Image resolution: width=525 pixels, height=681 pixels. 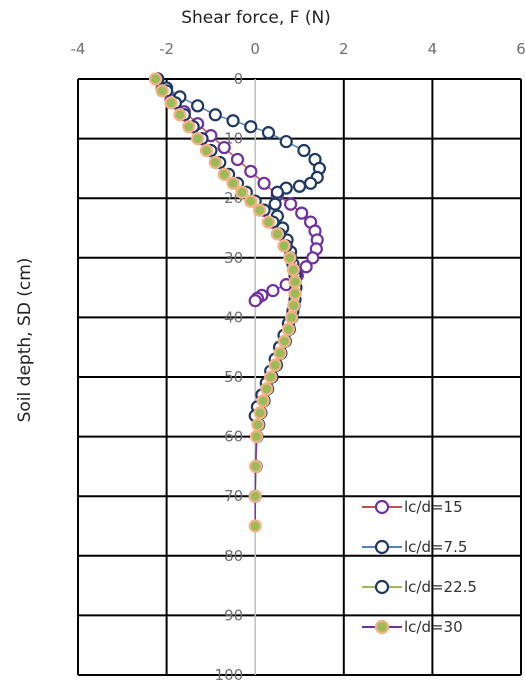 What do you see at coordinates (433, 627) in the screenshot?
I see `legend-label: lc/d=30` at bounding box center [433, 627].